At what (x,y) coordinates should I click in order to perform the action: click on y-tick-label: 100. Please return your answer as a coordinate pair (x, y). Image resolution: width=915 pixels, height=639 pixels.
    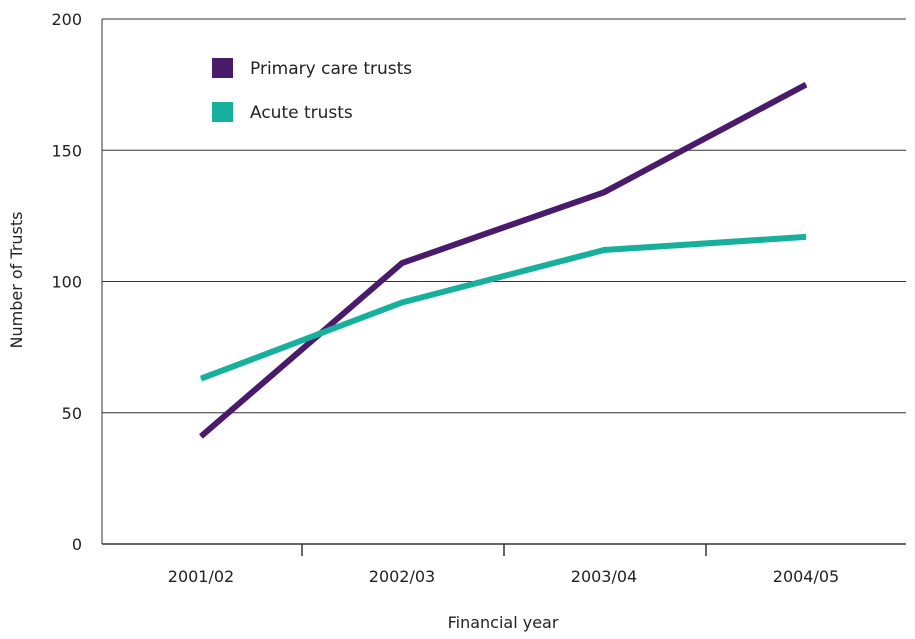
    Looking at the image, I should click on (66, 282).